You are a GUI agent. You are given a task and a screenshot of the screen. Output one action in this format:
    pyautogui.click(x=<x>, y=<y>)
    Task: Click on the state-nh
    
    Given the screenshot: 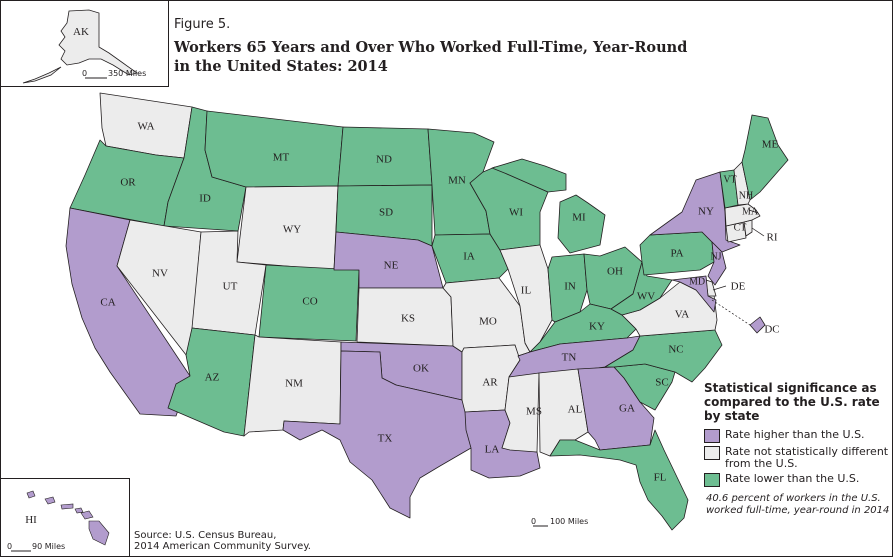 What is the action you would take?
    pyautogui.click(x=742, y=183)
    